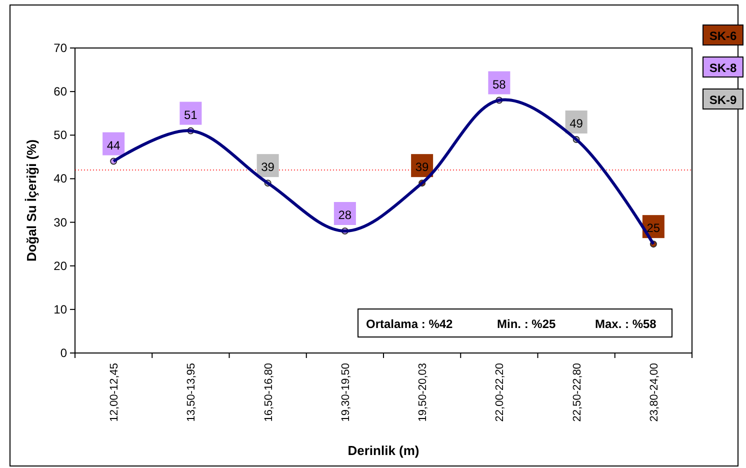  Describe the element at coordinates (268, 392) in the screenshot. I see `x-tick-label: 16,50-16,80` at that location.